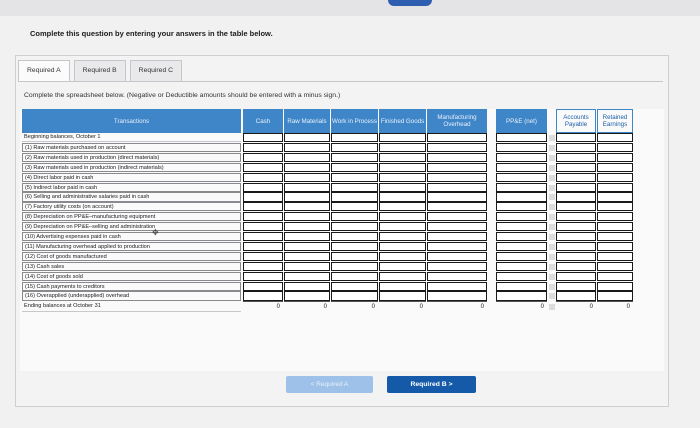 The image size is (700, 428). Describe the element at coordinates (156, 71) in the screenshot. I see `tab-required-c: Required C` at that location.